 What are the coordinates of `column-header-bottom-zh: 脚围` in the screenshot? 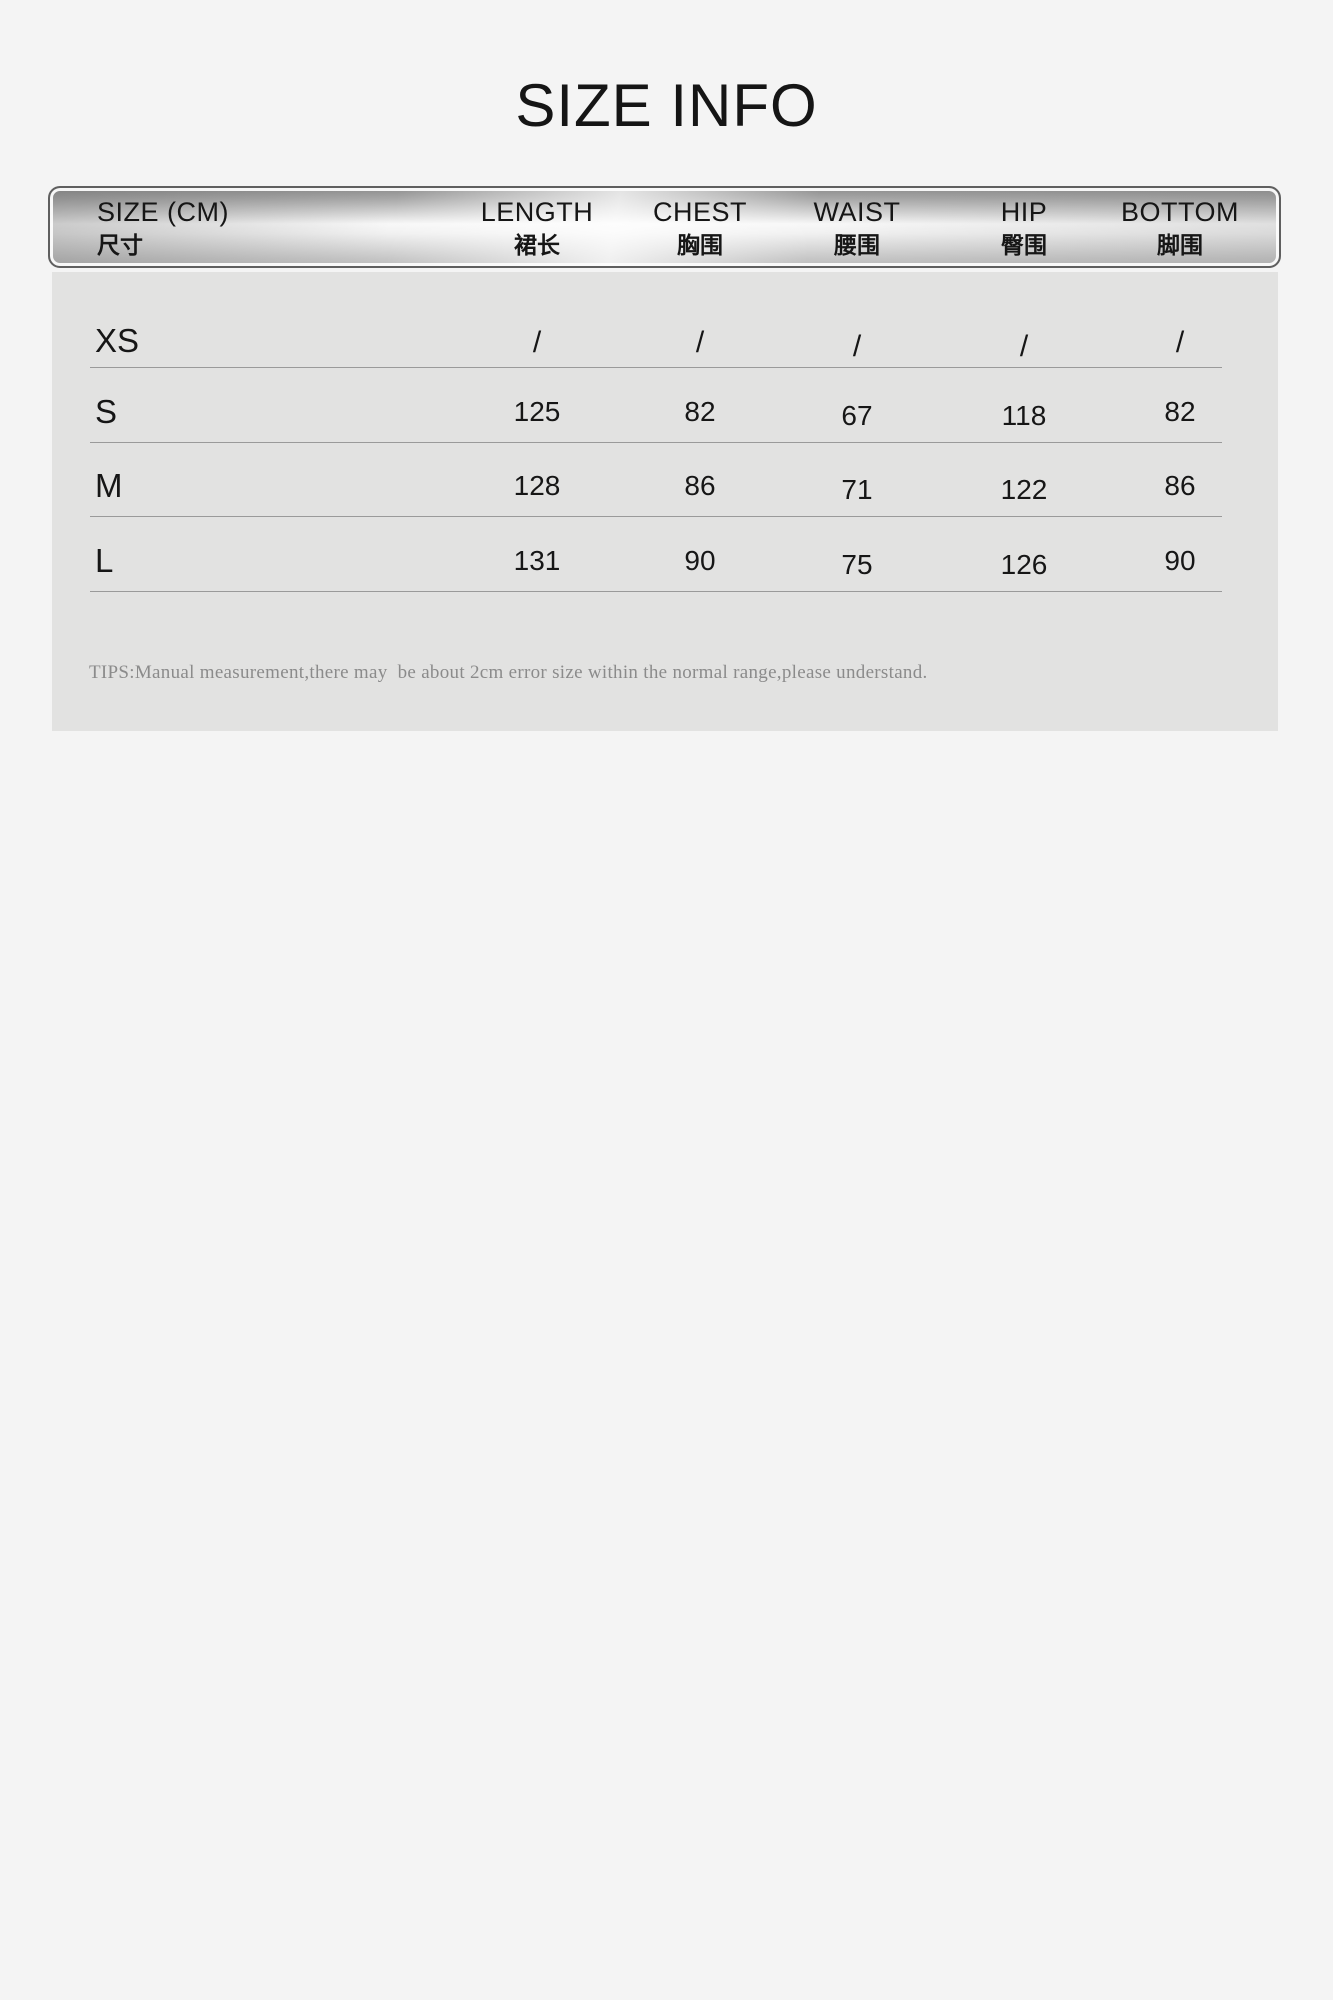 It's located at (1180, 244).